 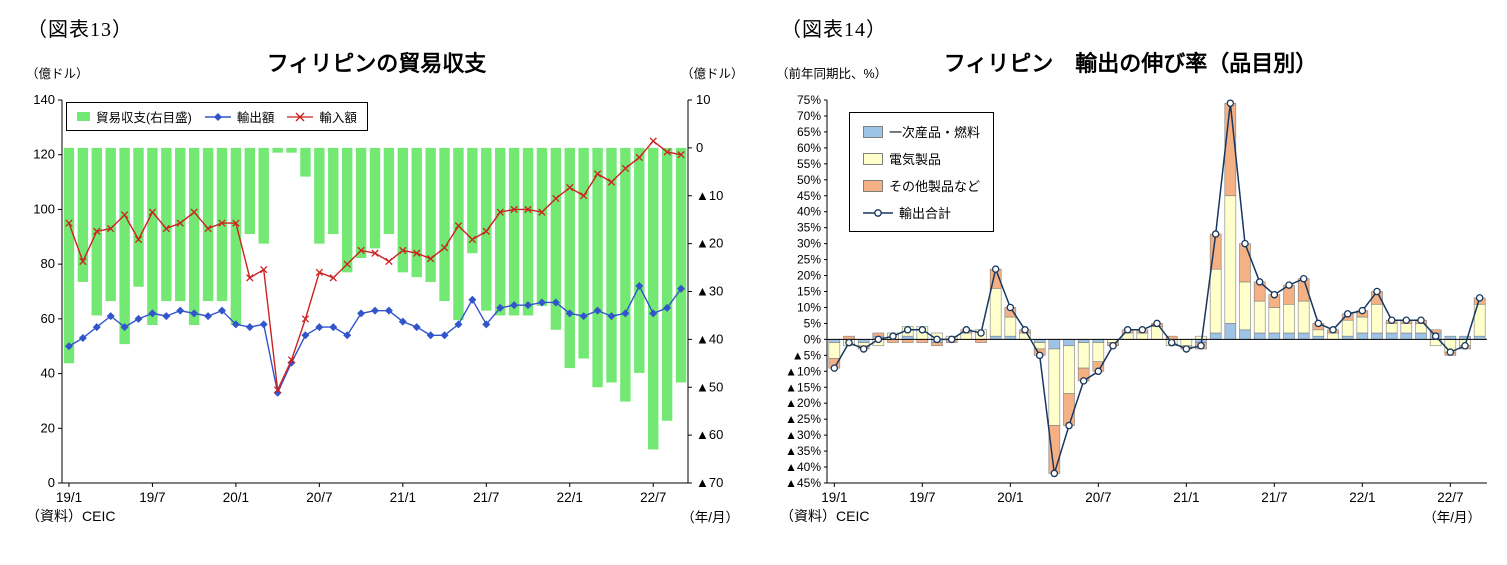 I want to click on svg-text: 70%, so click(x=809, y=116).